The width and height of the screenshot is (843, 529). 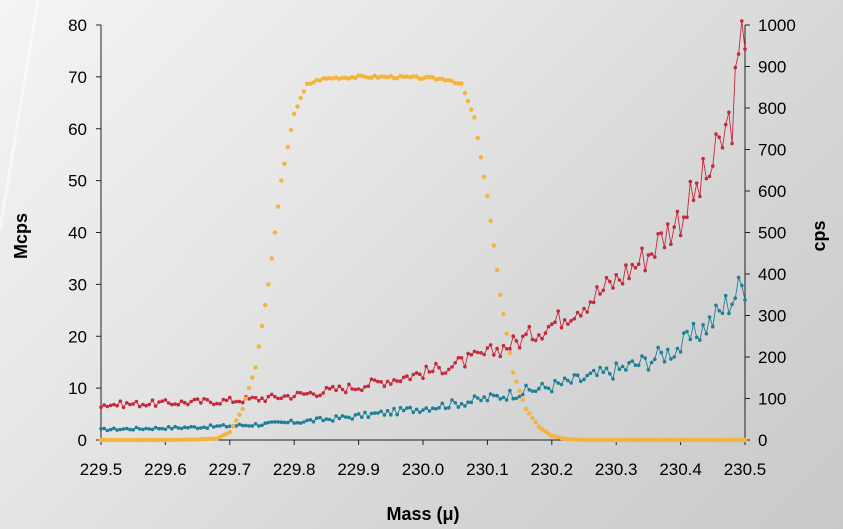 I want to click on y-left-tick-label: 20, so click(x=77, y=336).